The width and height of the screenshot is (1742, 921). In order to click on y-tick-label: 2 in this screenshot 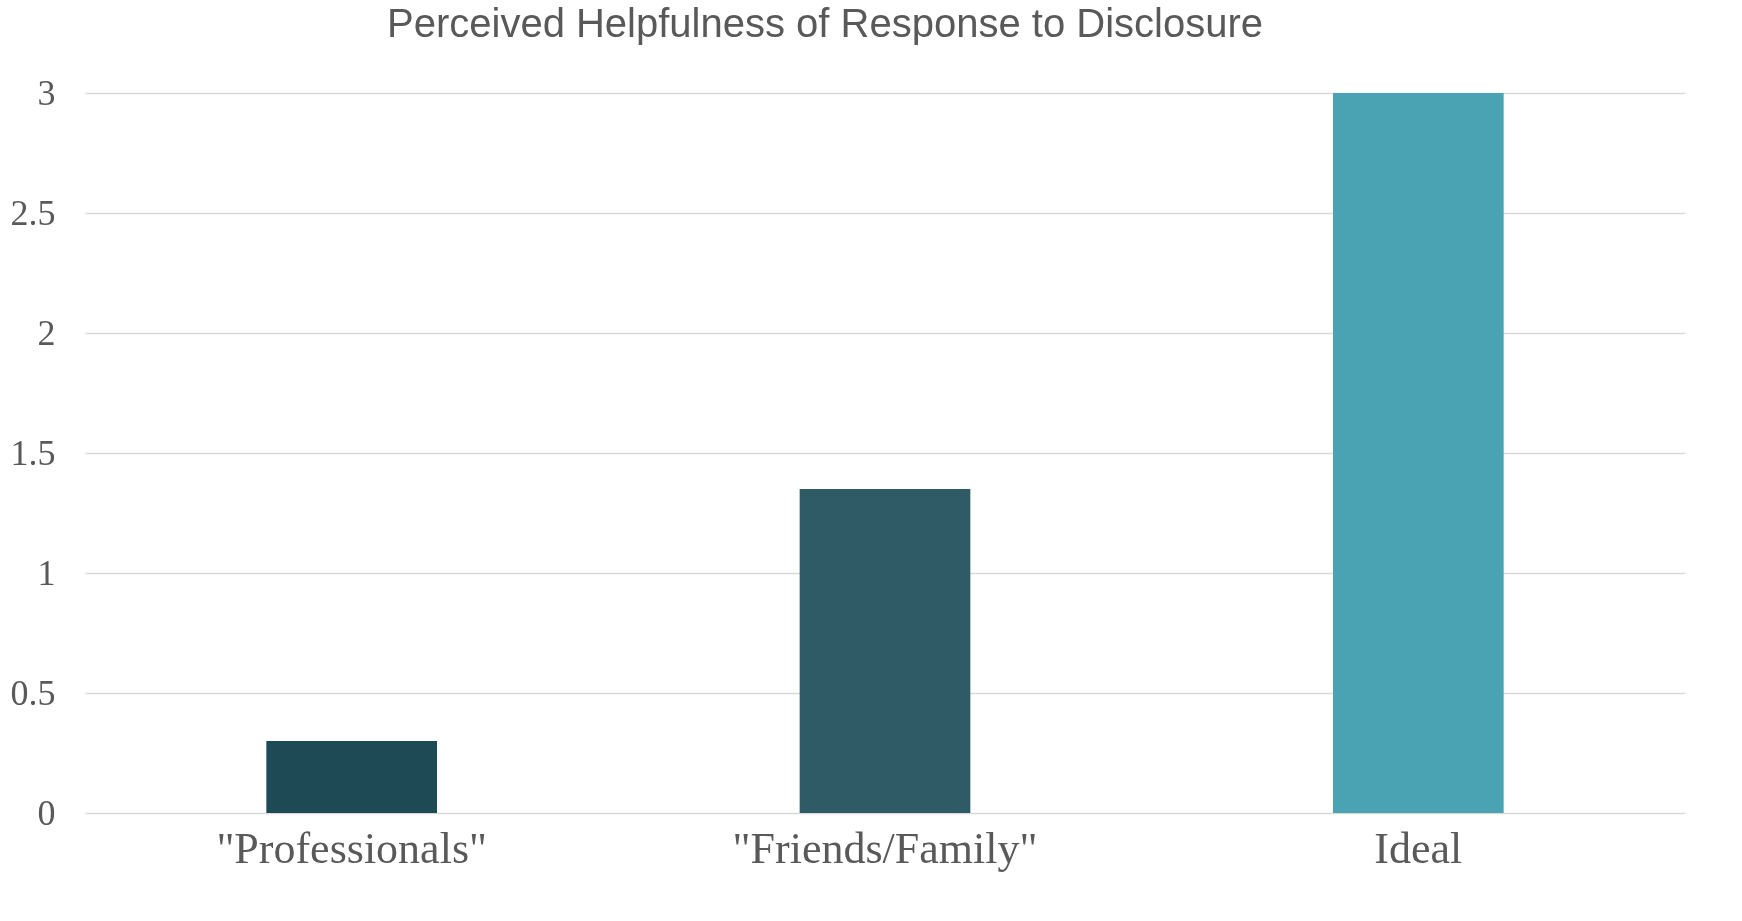, I will do `click(46, 332)`.